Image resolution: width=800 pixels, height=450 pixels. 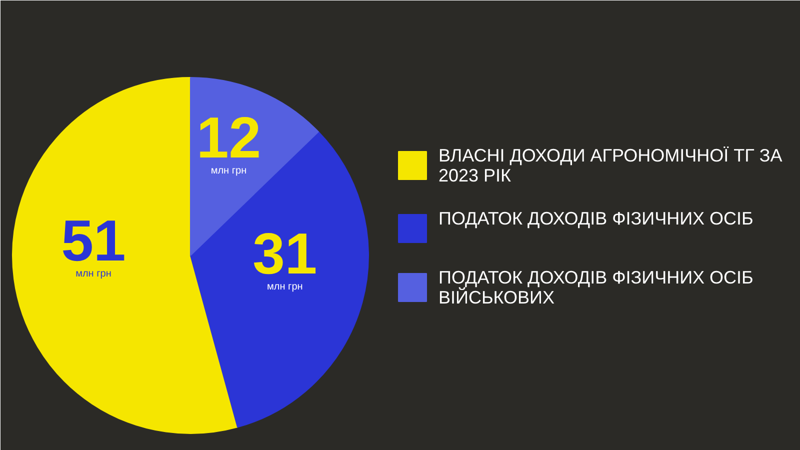 What do you see at coordinates (496, 298) in the screenshot?
I see `category-label: ВІЙСЬКОВИХ` at bounding box center [496, 298].